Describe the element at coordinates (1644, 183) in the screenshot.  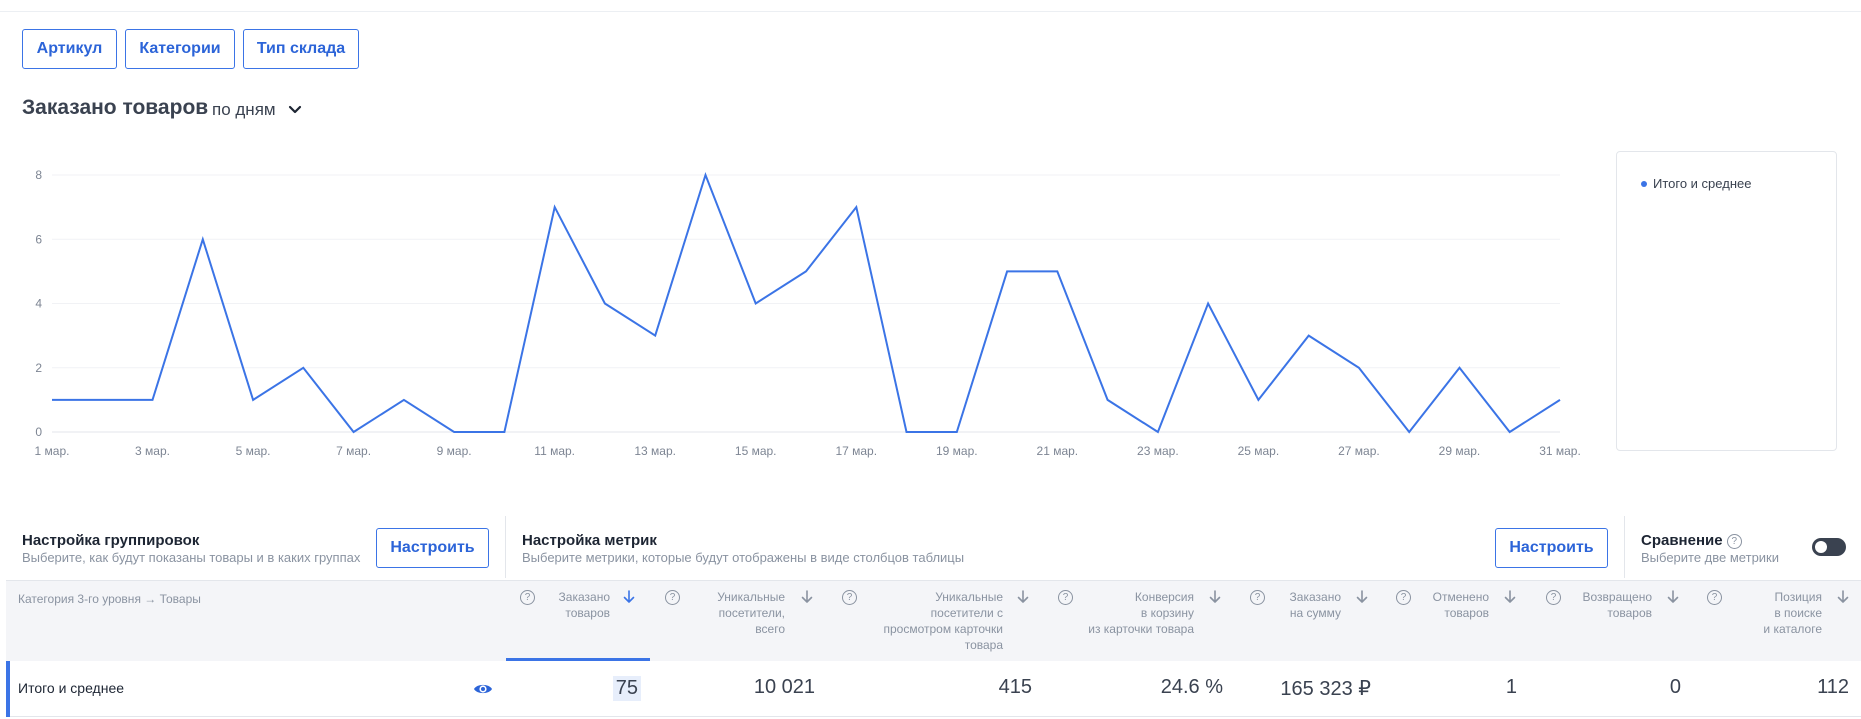
I see `legend-dot` at that location.